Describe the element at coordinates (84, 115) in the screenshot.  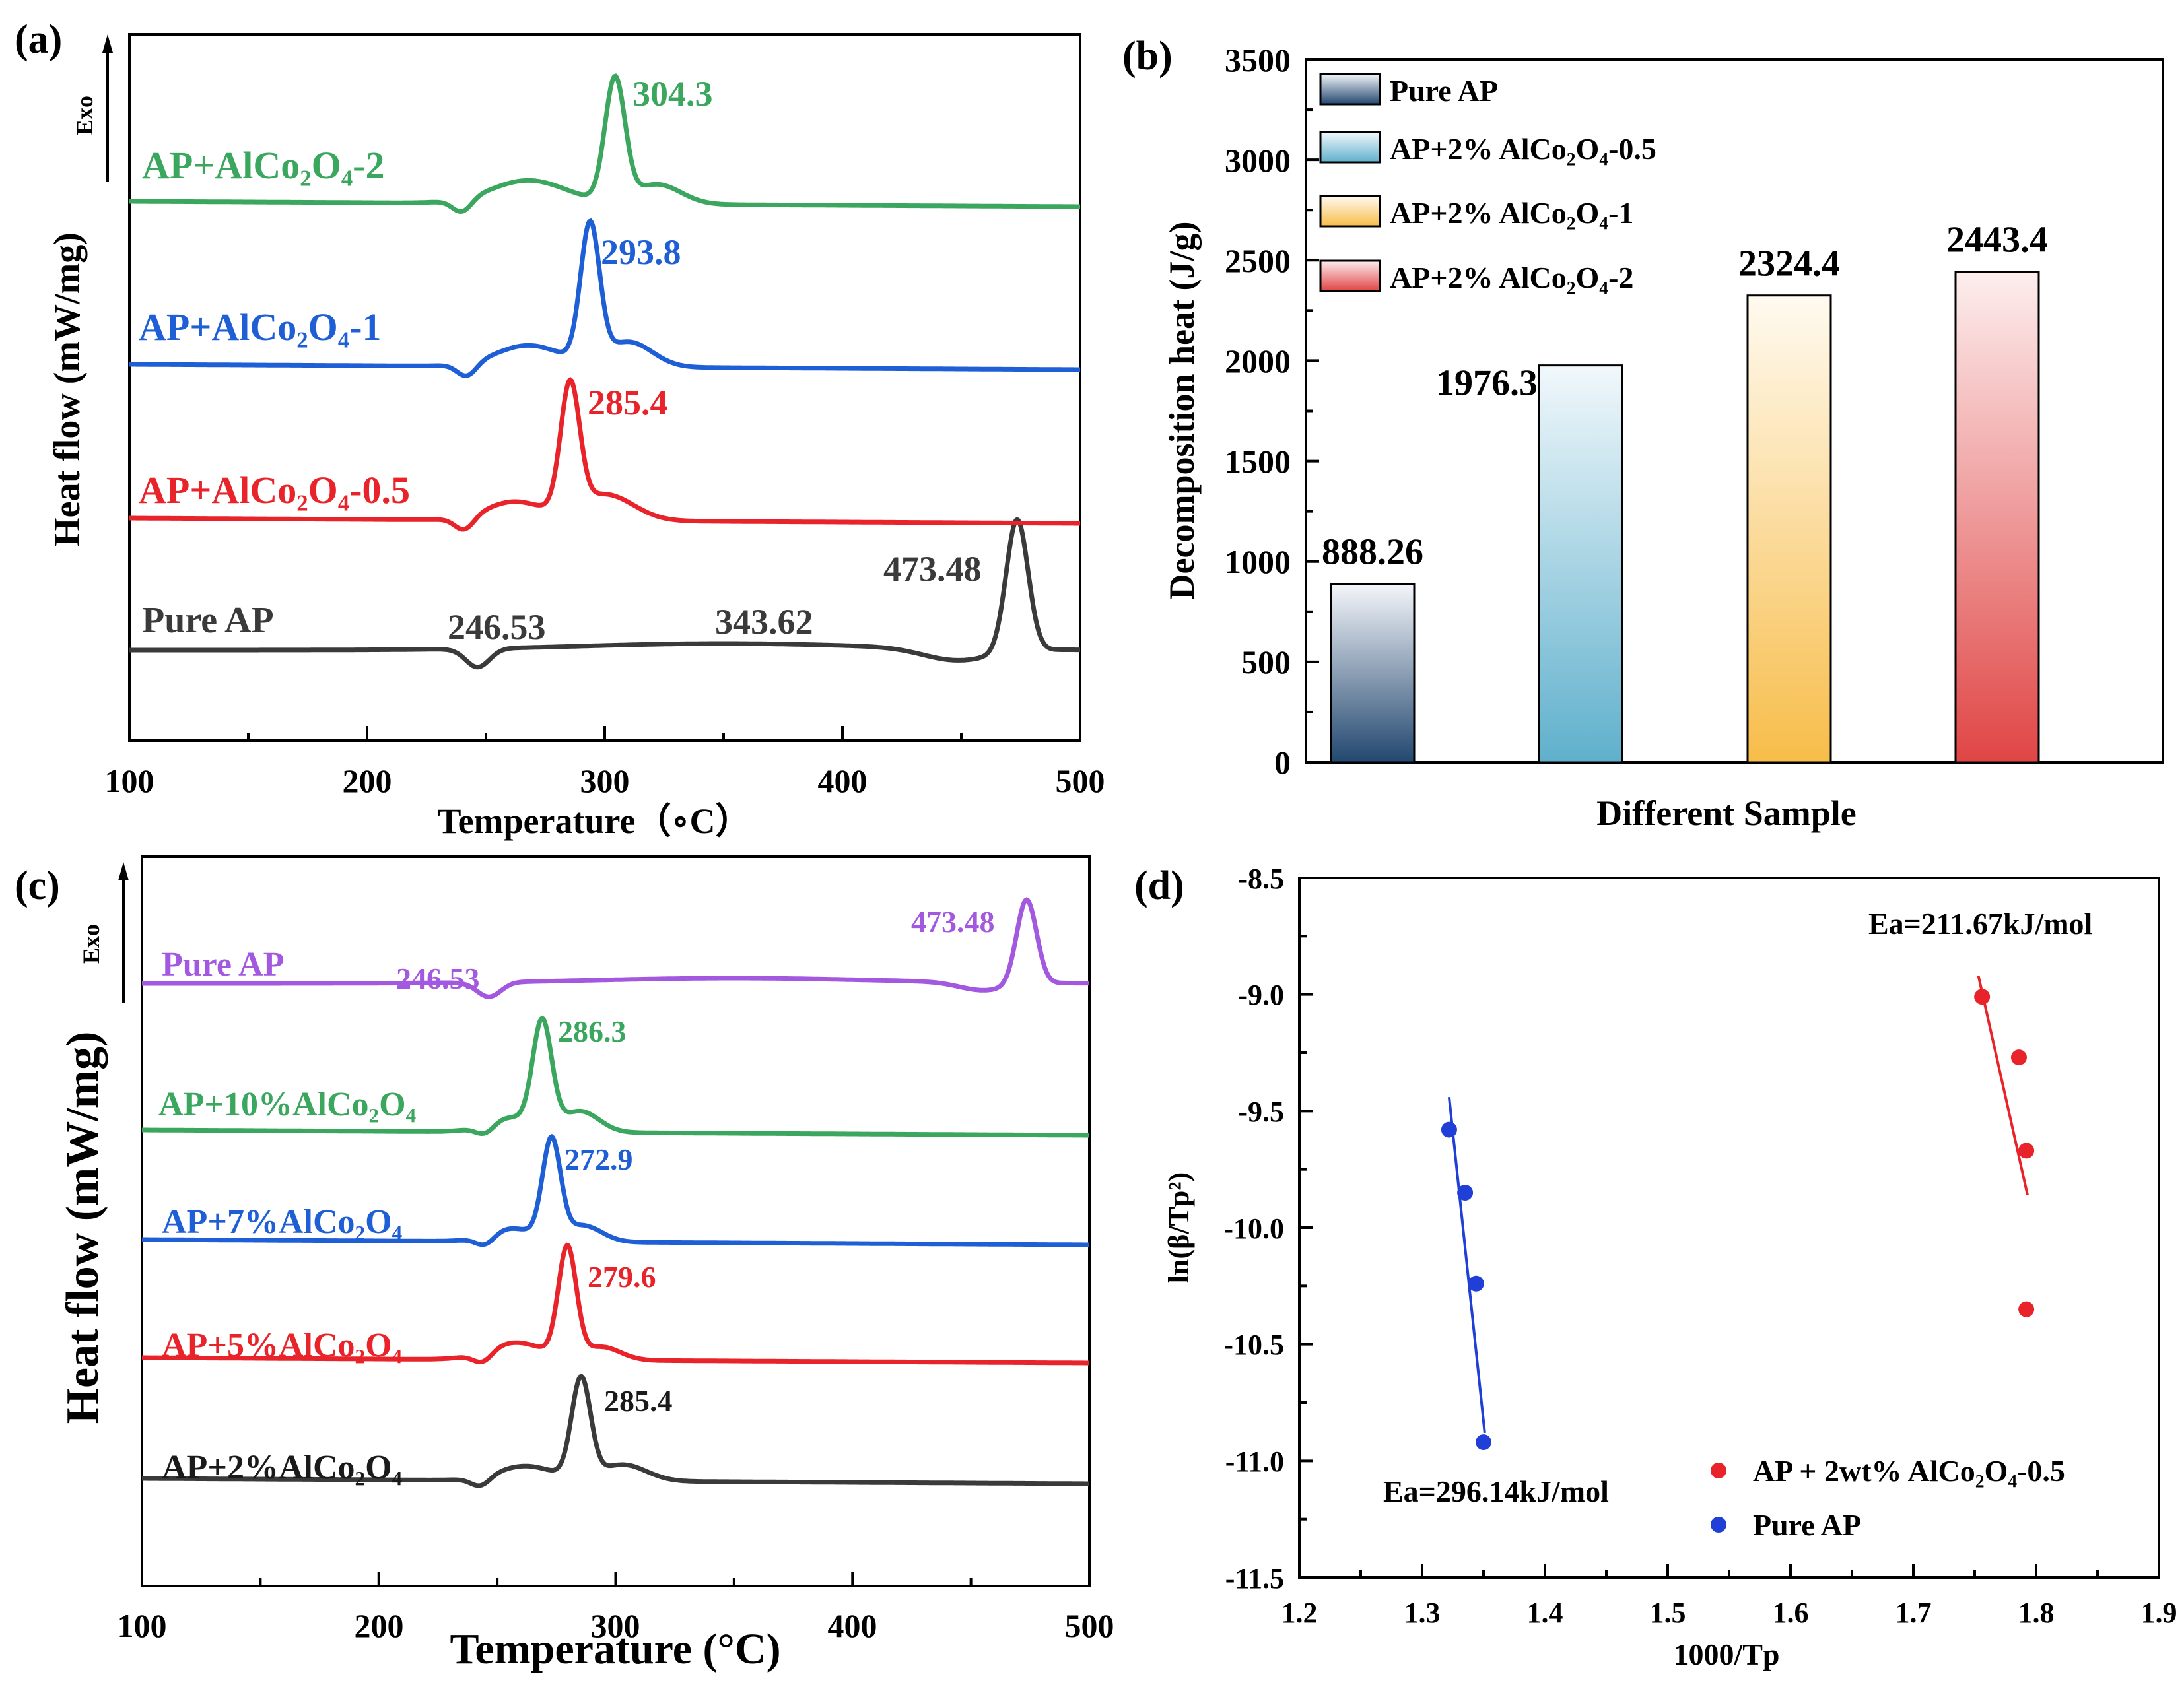
I see `panel-a-exo-label: Exo` at that location.